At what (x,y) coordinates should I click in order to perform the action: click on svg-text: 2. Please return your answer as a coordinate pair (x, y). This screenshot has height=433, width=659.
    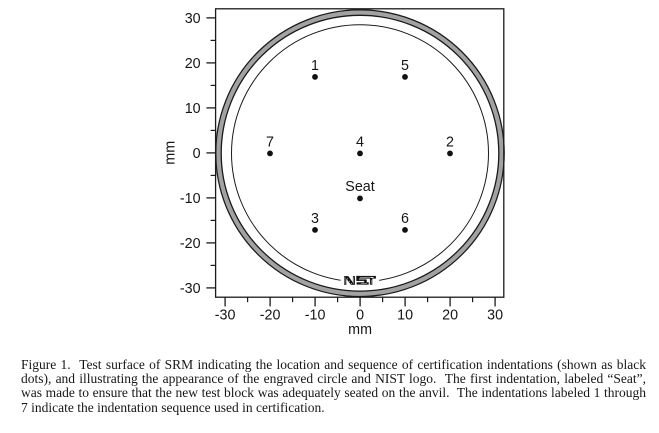
    Looking at the image, I should click on (450, 142).